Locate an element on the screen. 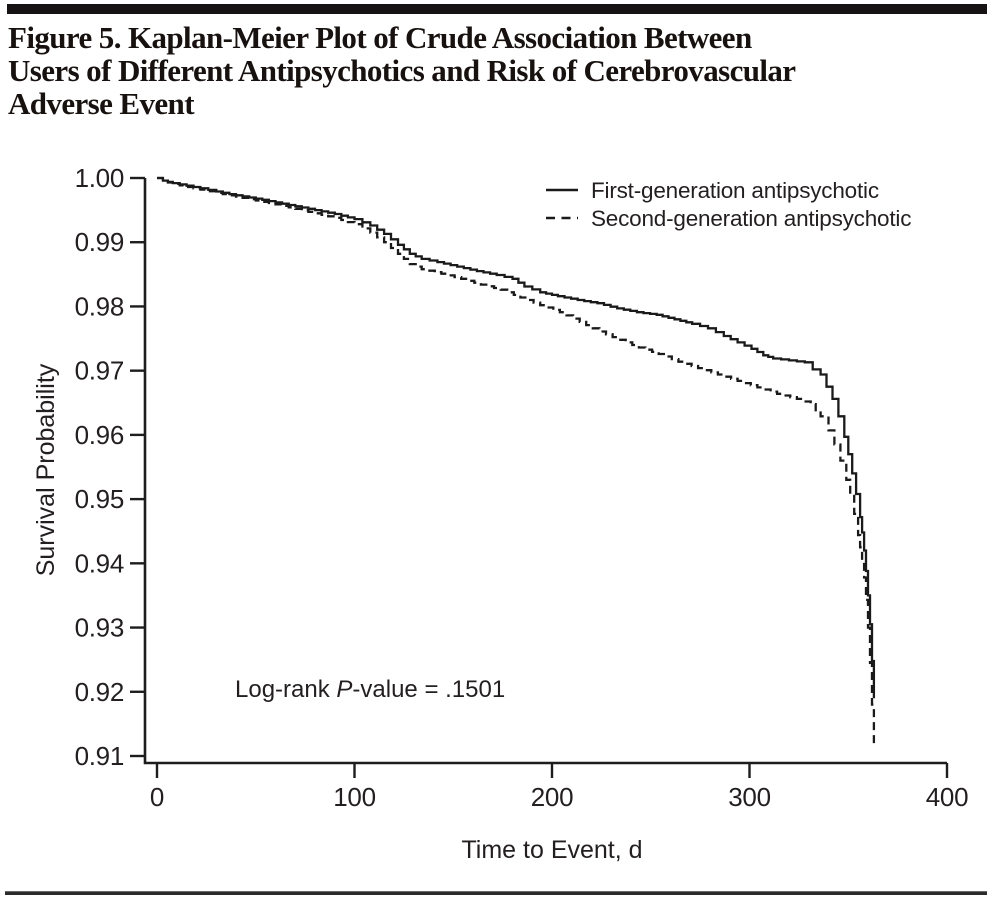  y-tick-label: 0.91 is located at coordinates (99, 756).